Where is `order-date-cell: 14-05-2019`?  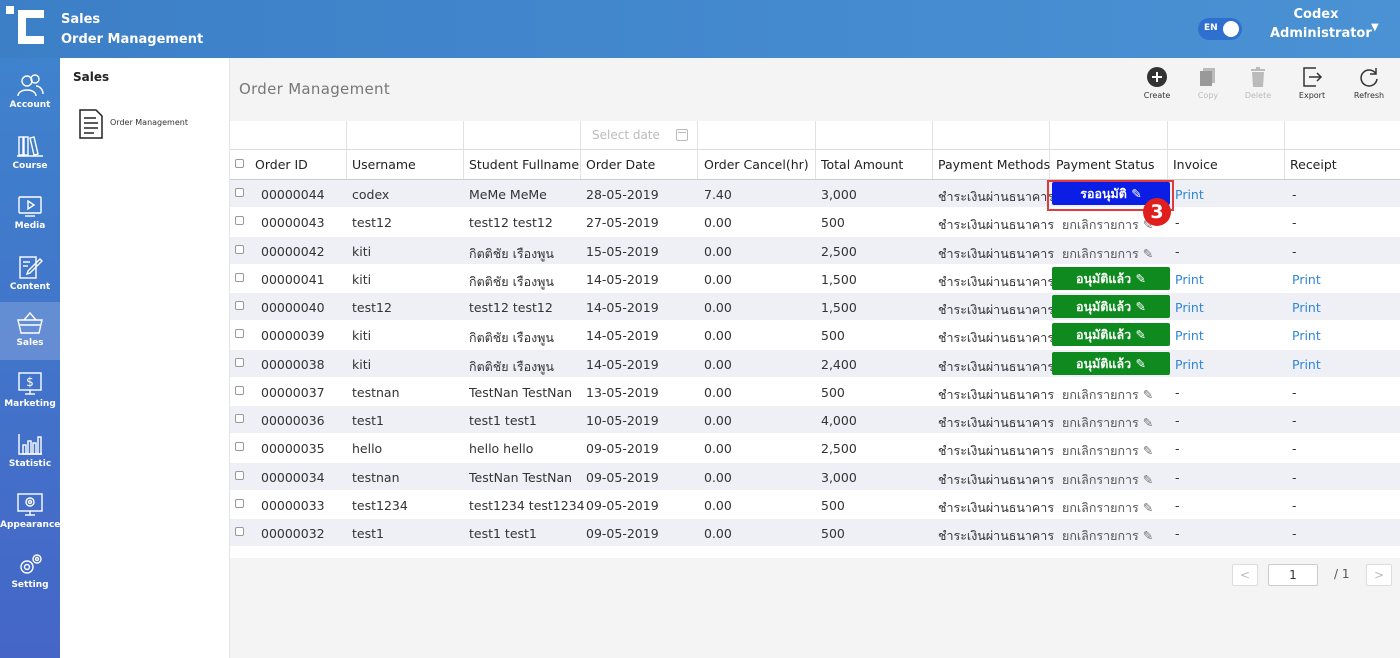 order-date-cell: 14-05-2019 is located at coordinates (622, 307).